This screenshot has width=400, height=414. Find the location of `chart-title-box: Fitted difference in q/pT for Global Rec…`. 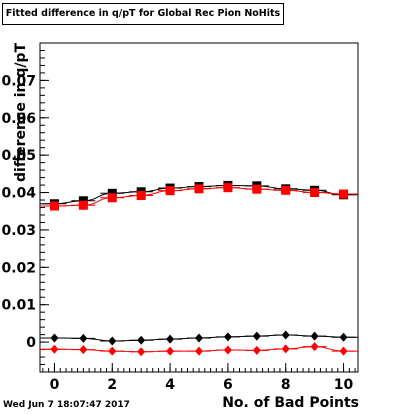

chart-title-box: Fitted difference in q/pT for Global Rec… is located at coordinates (143, 14).